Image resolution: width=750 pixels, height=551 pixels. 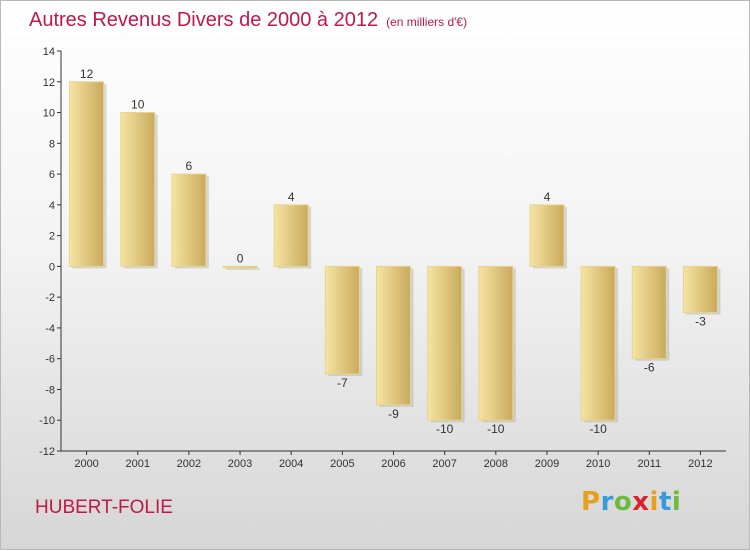 I want to click on data-label: -7, so click(x=342, y=383).